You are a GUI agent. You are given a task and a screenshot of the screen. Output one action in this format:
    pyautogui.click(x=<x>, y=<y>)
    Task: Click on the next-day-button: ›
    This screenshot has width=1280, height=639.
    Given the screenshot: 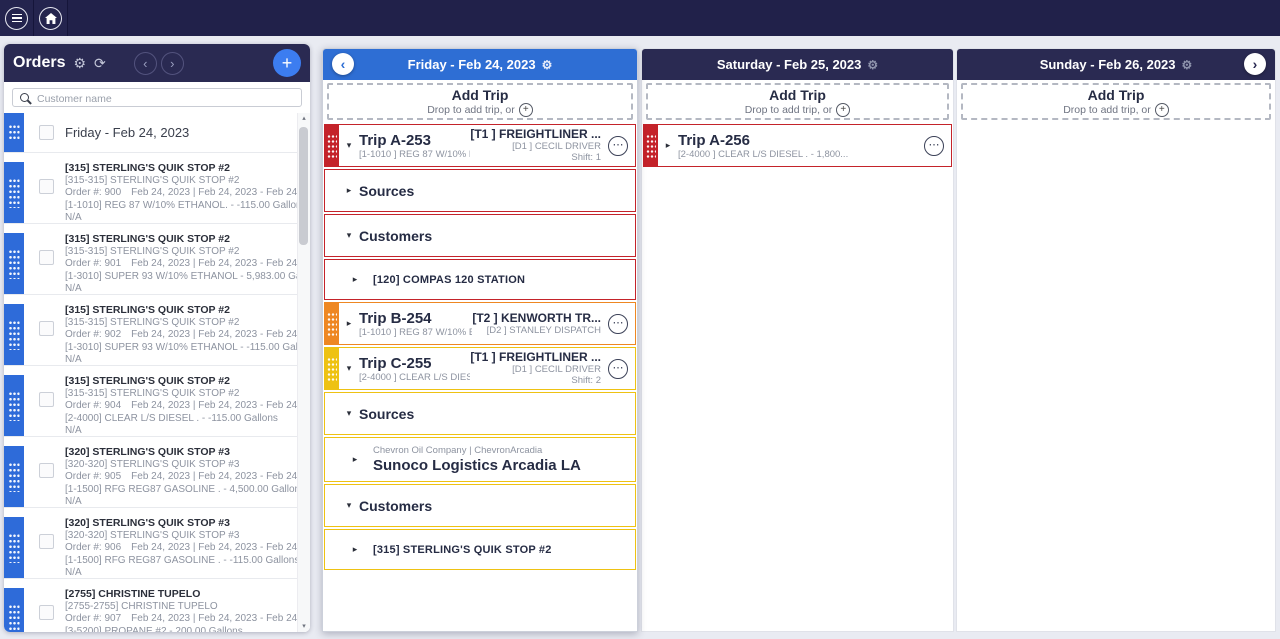 What is the action you would take?
    pyautogui.click(x=1255, y=64)
    